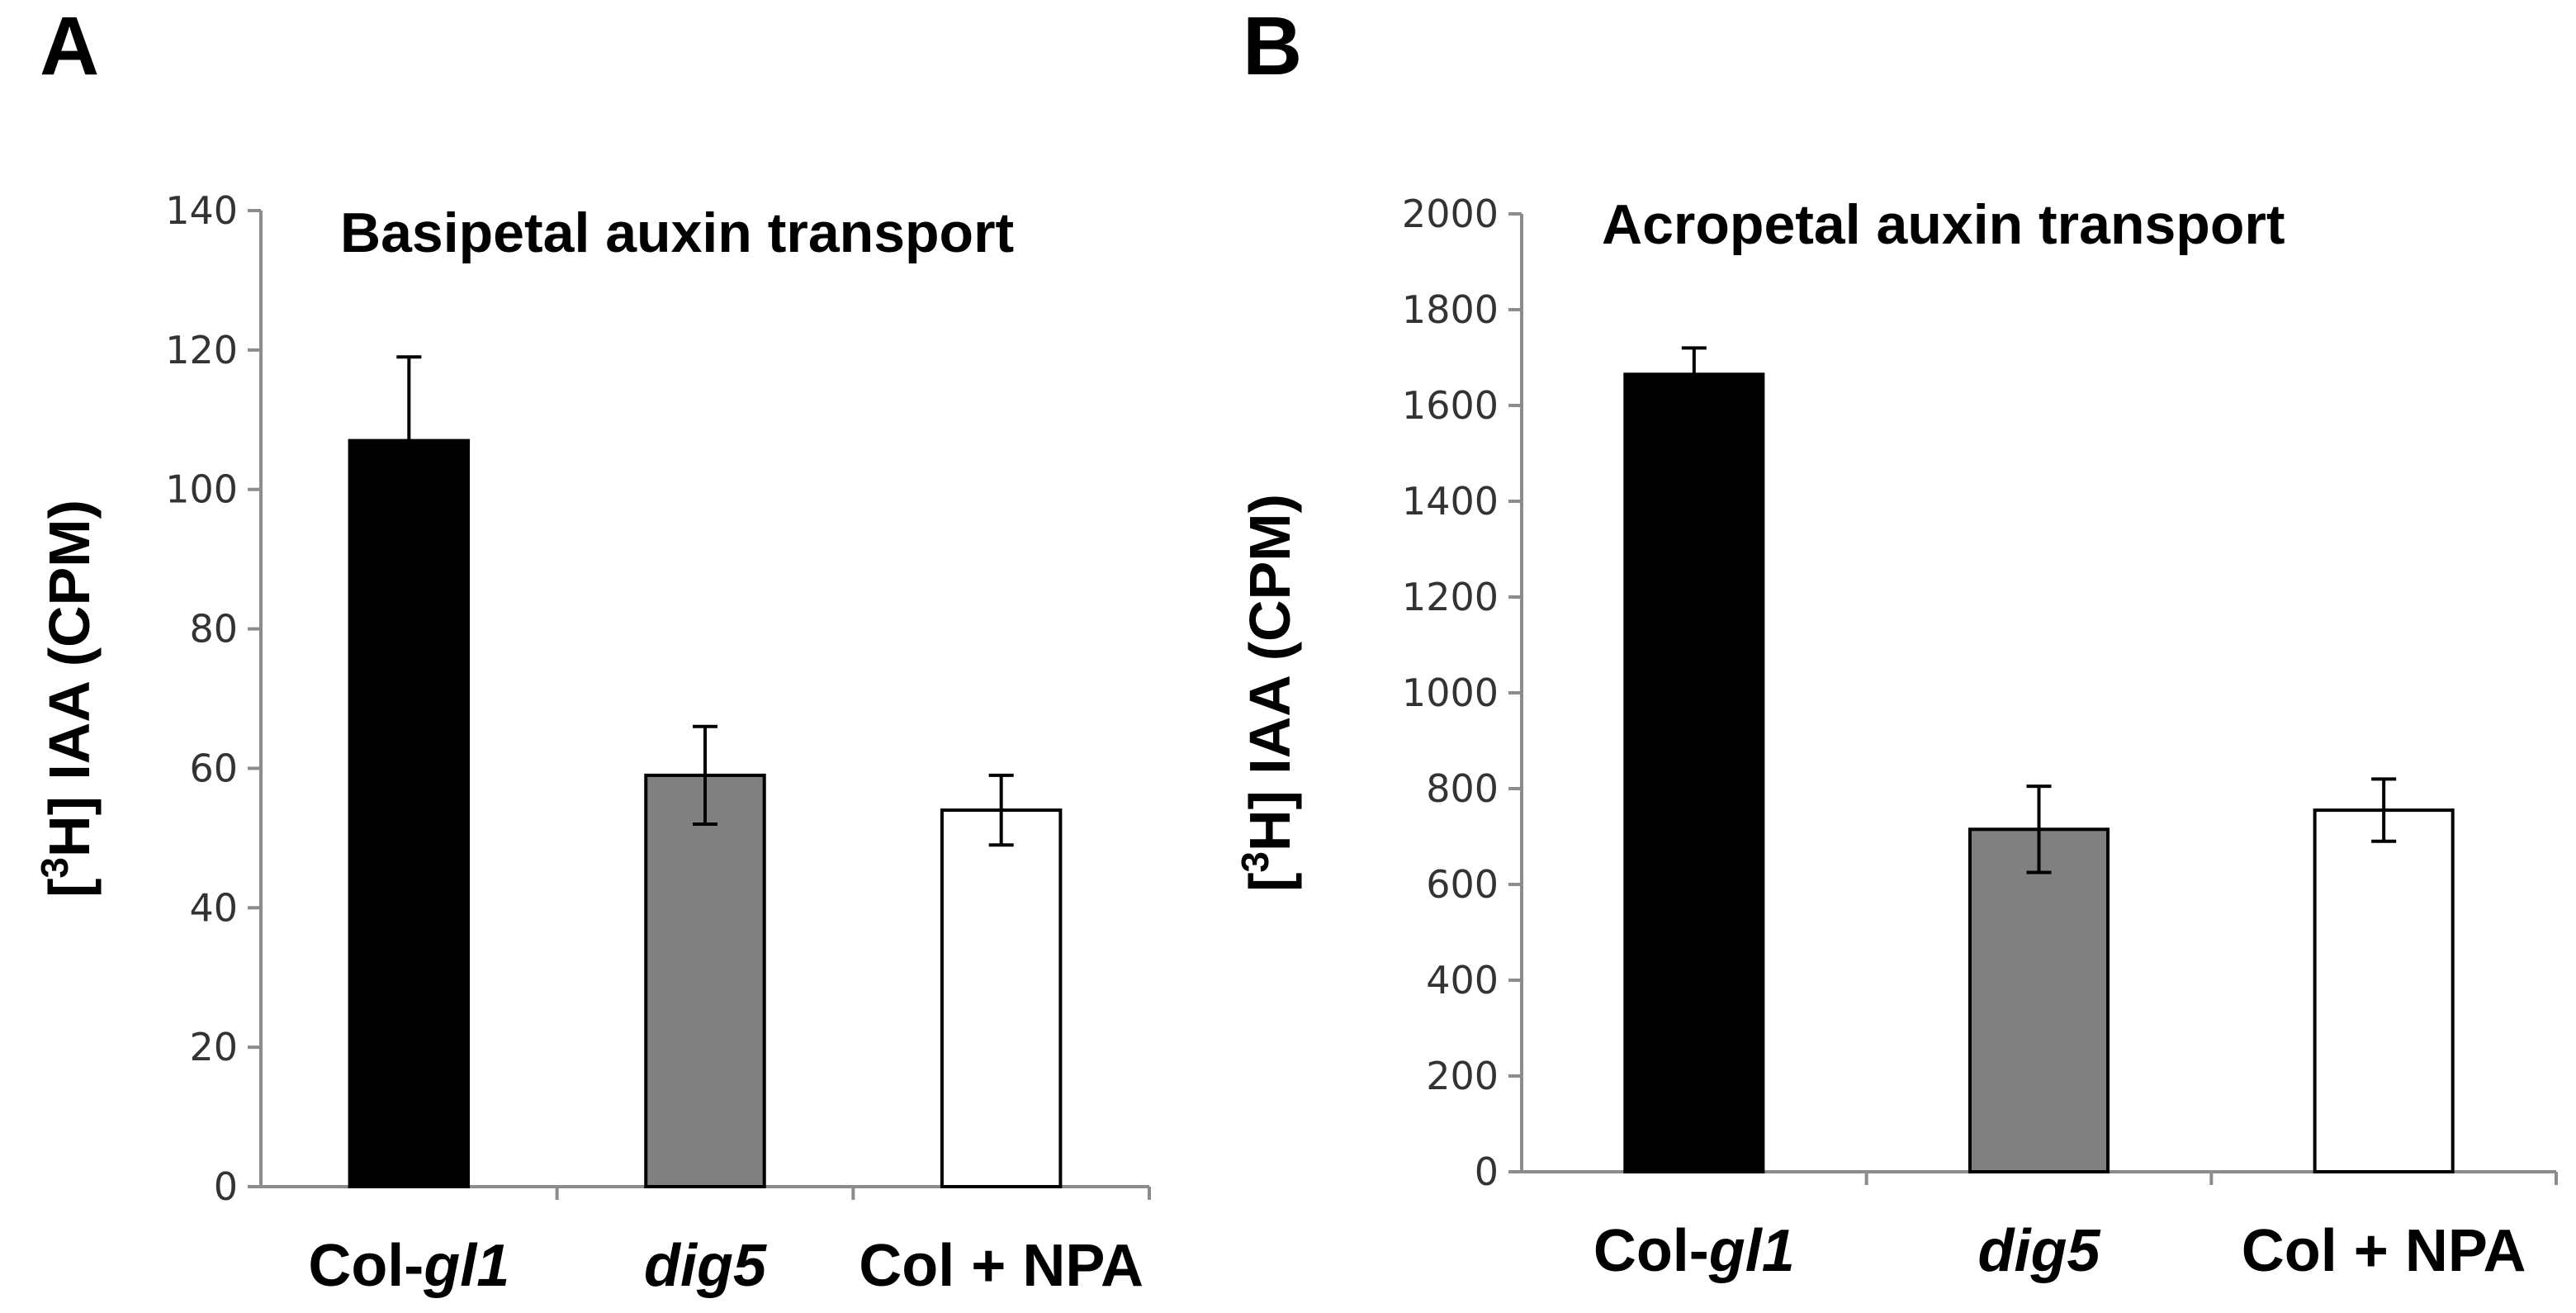 The width and height of the screenshot is (2576, 1313). I want to click on y-tick-label: 60, so click(213, 768).